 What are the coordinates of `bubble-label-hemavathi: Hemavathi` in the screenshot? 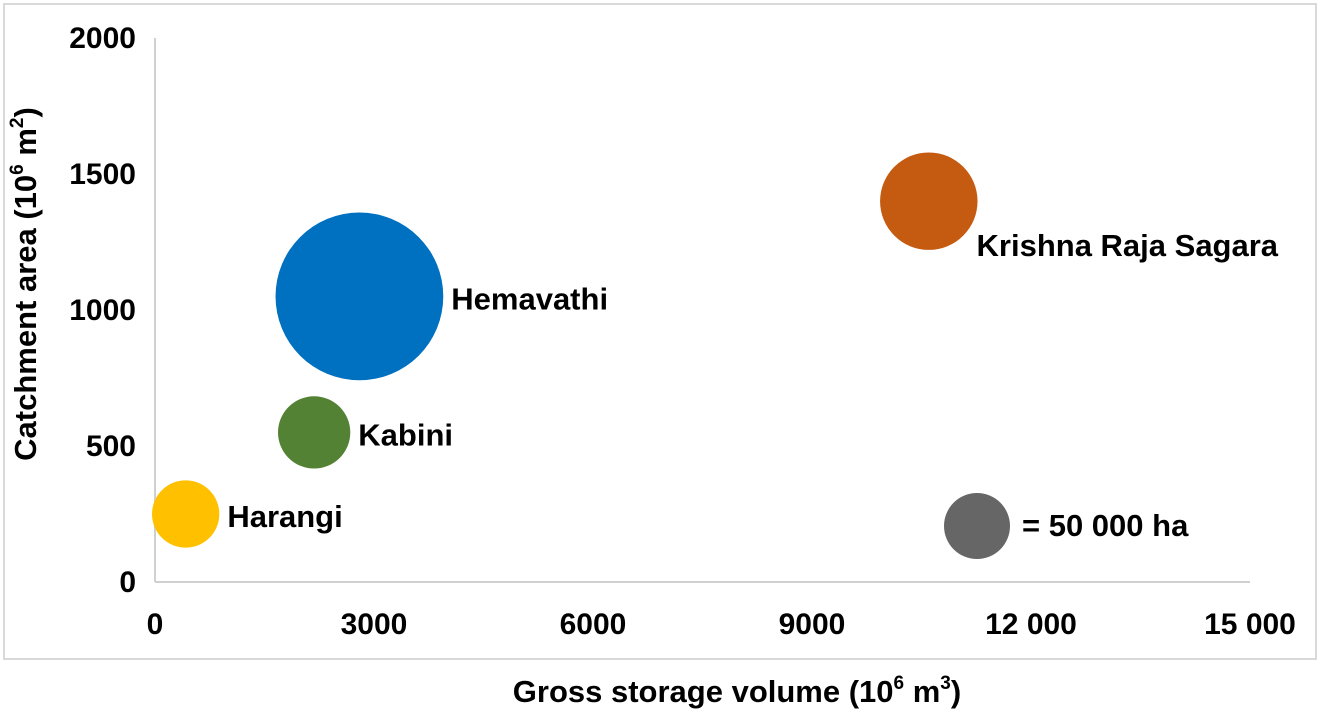 It's located at (529, 298).